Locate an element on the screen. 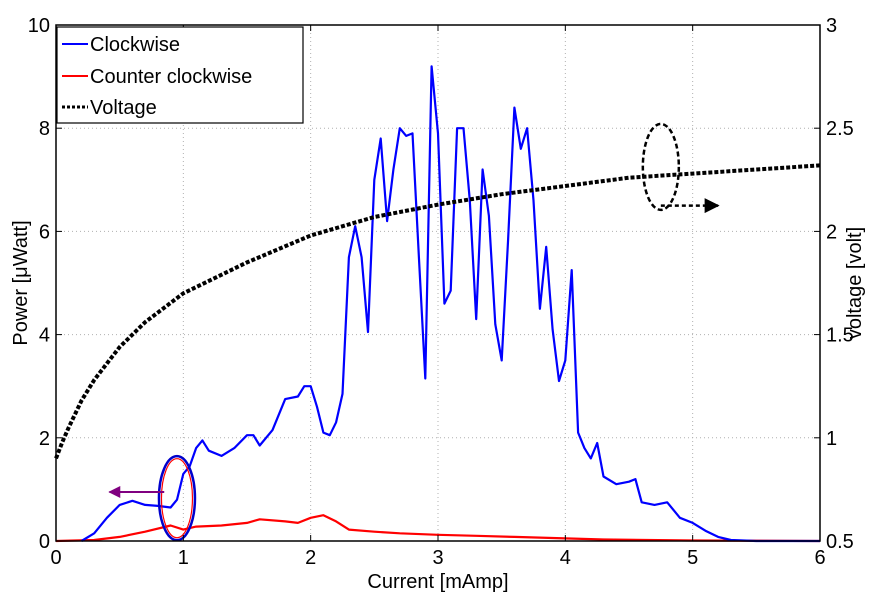  y-tick-label: 2 is located at coordinates (44, 439).